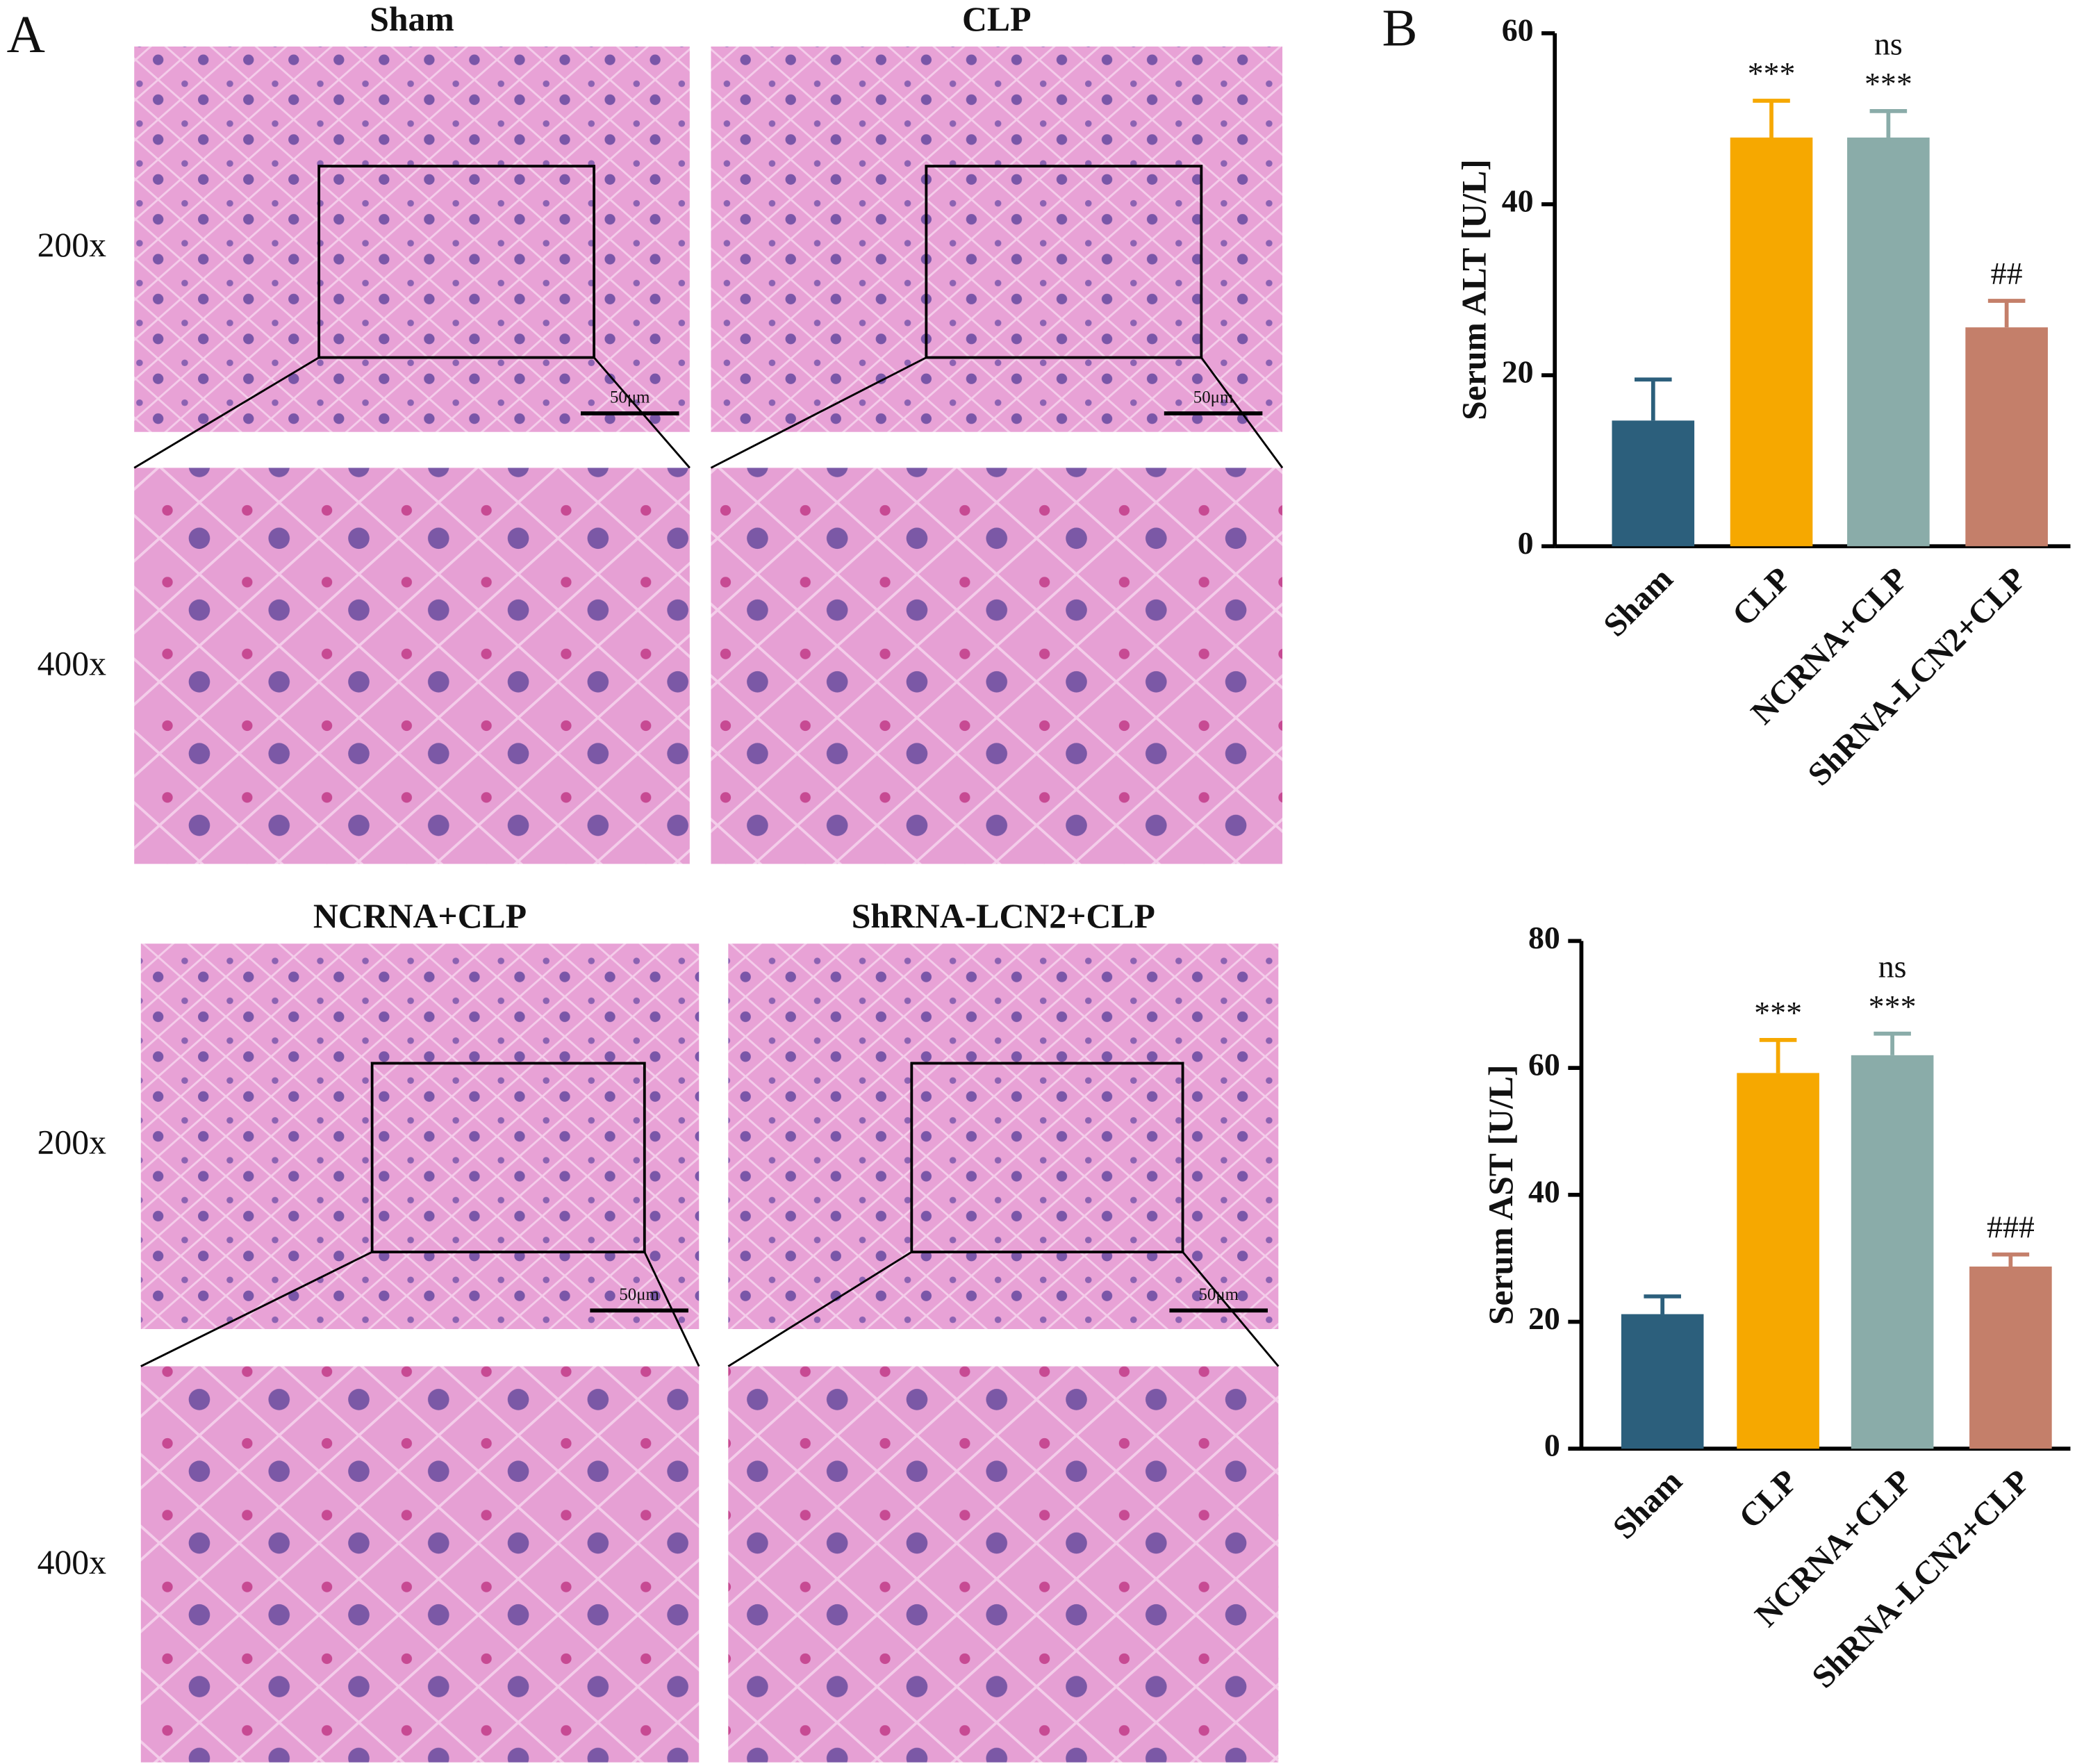 The height and width of the screenshot is (1764, 2084). What do you see at coordinates (1474, 289) in the screenshot?
I see `y-axis-label: Serum ALT [U/L]` at bounding box center [1474, 289].